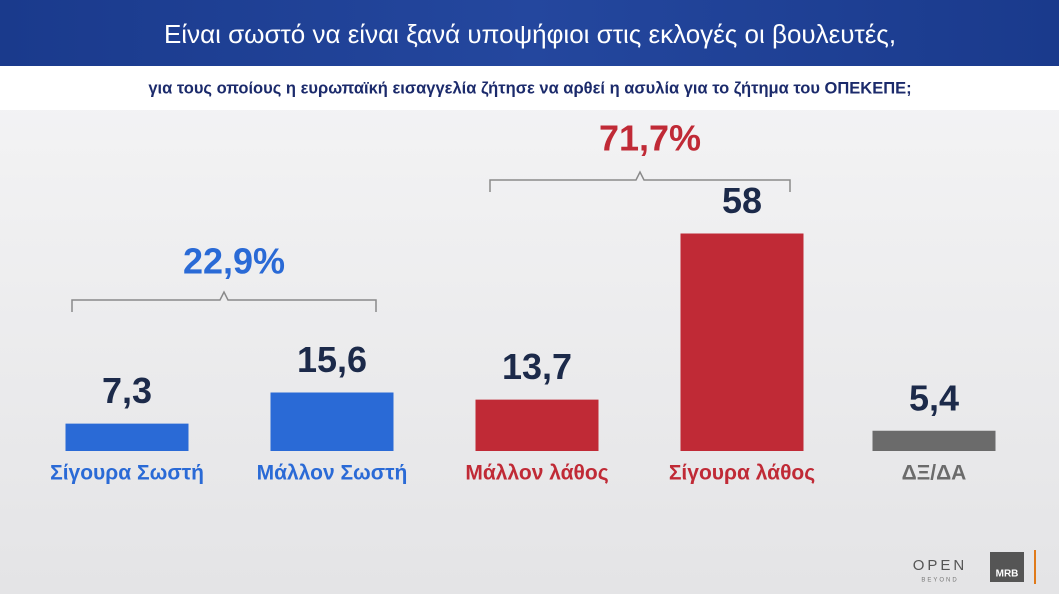  Describe the element at coordinates (332, 473) in the screenshot. I see `x-tick-label: Μάλλον Σωστή` at that location.